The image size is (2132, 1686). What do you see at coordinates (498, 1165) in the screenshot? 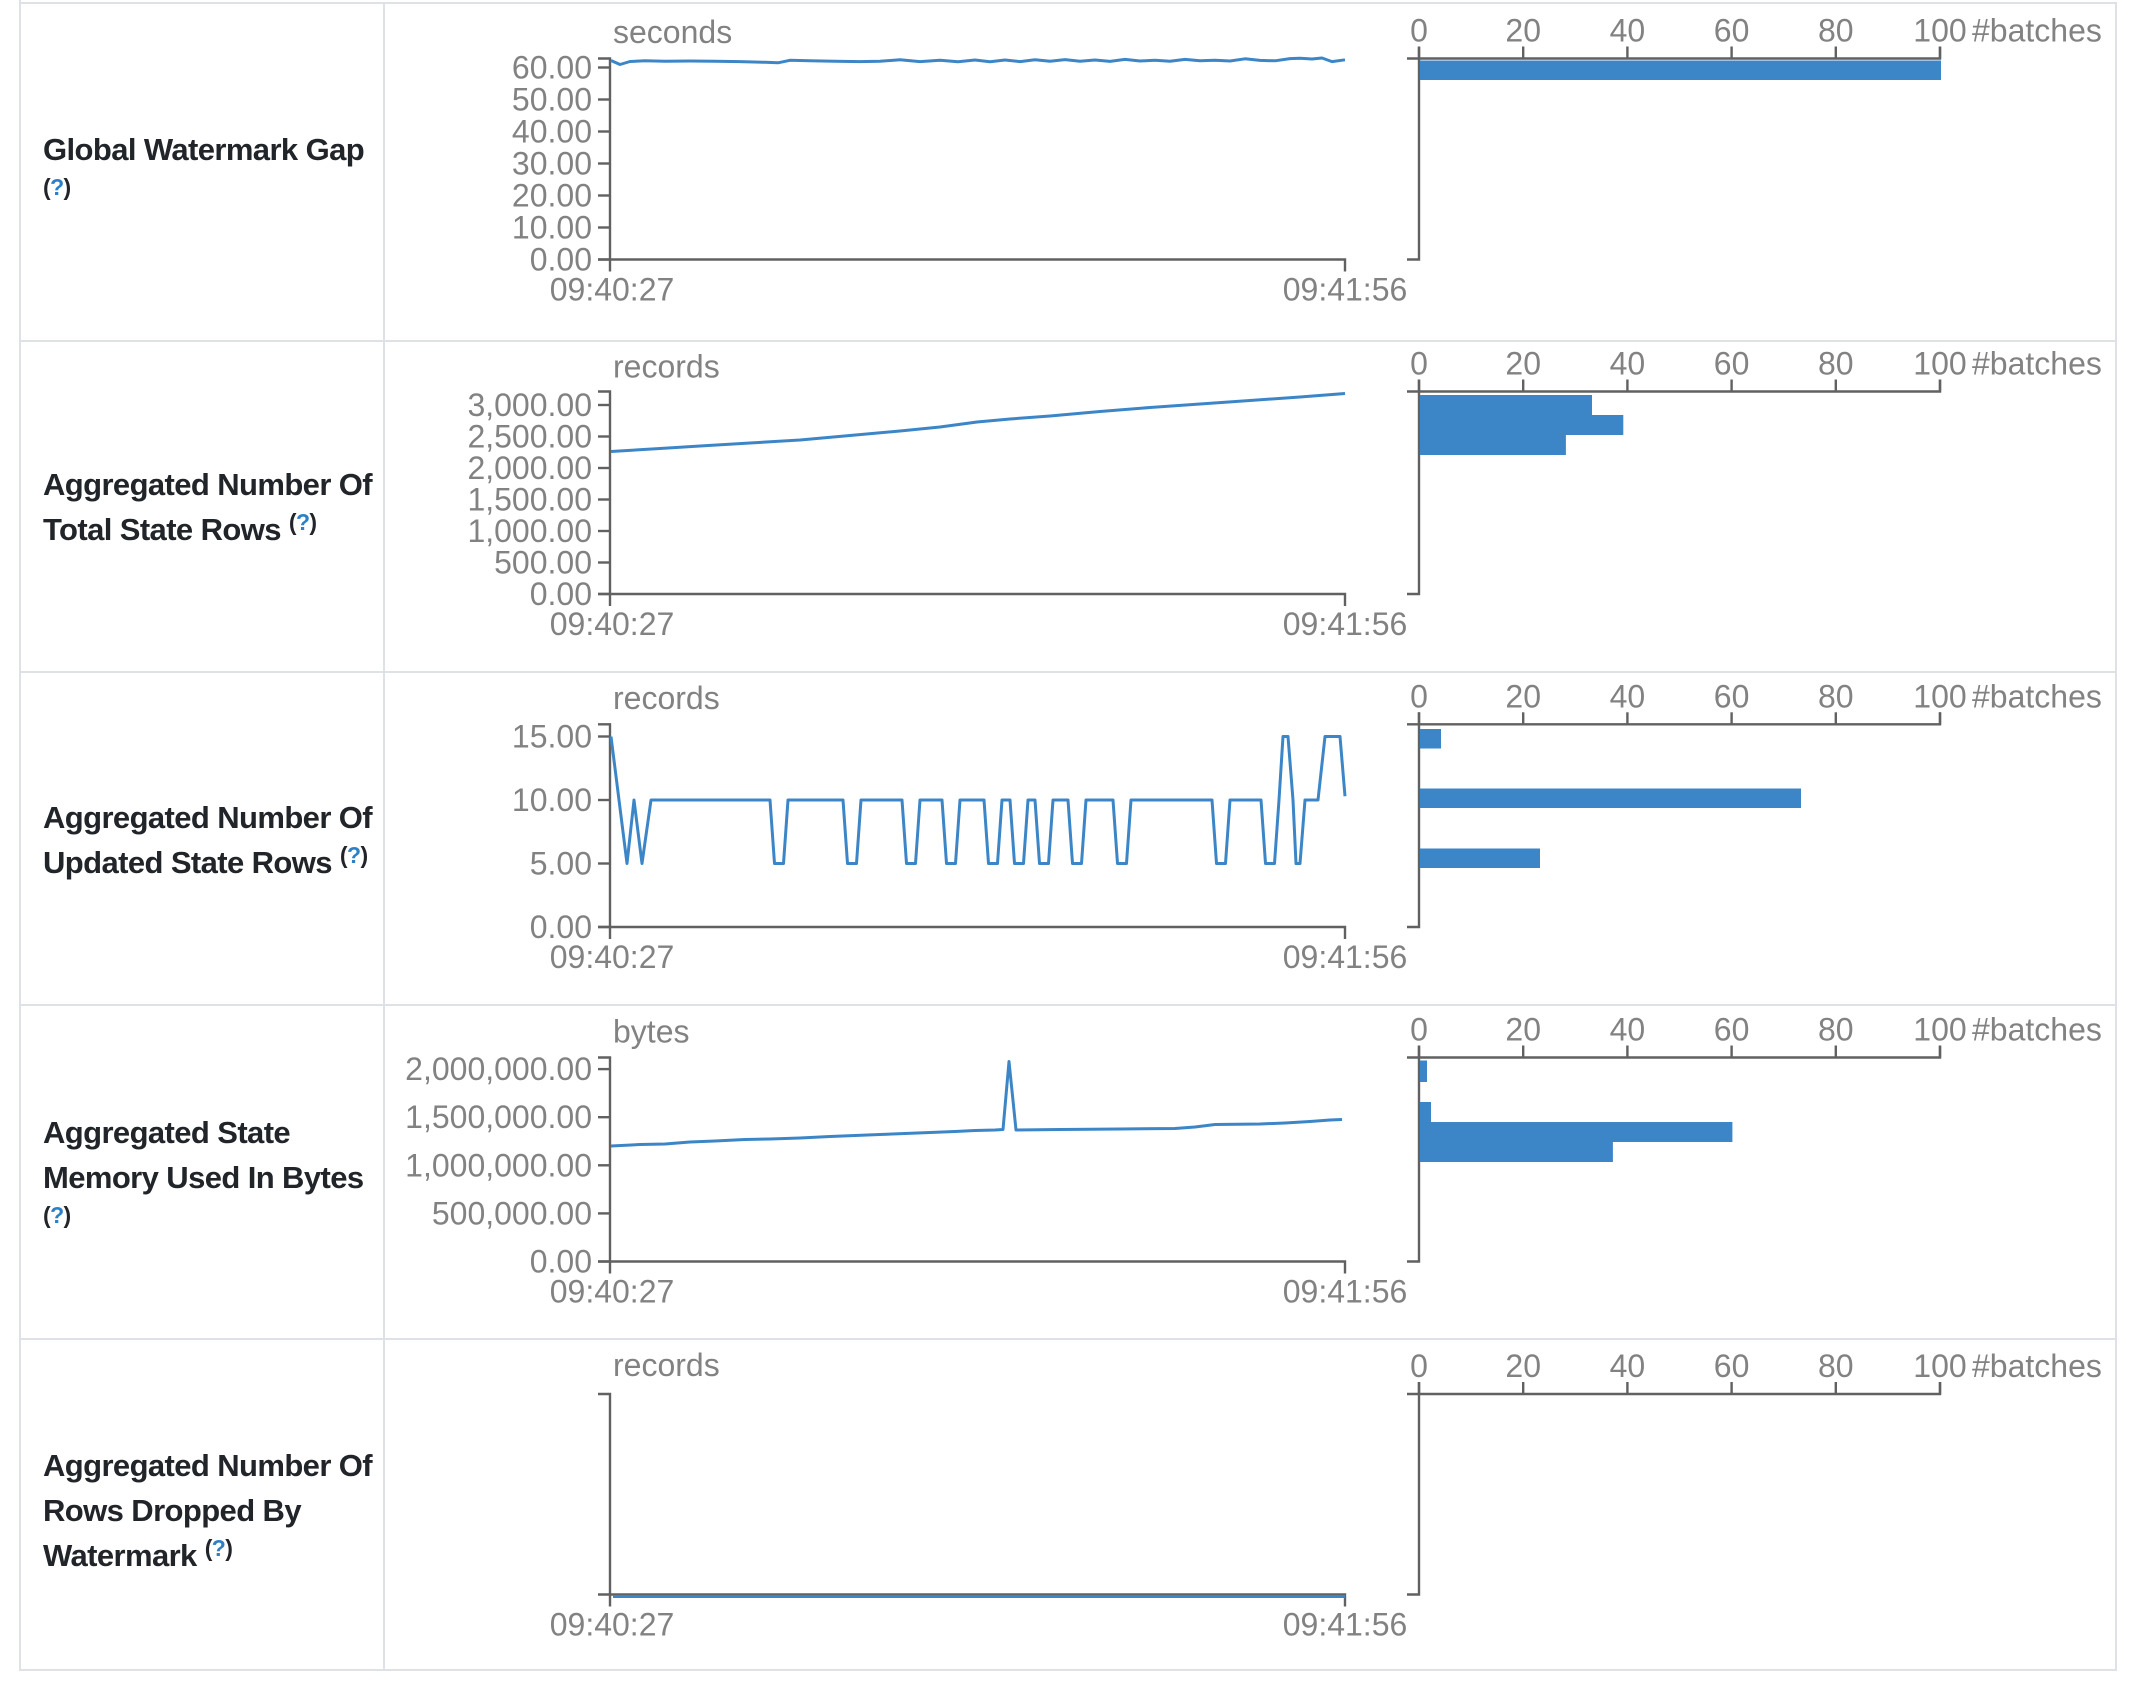
I see `svg-text: 1,000,000.00` at bounding box center [498, 1165].